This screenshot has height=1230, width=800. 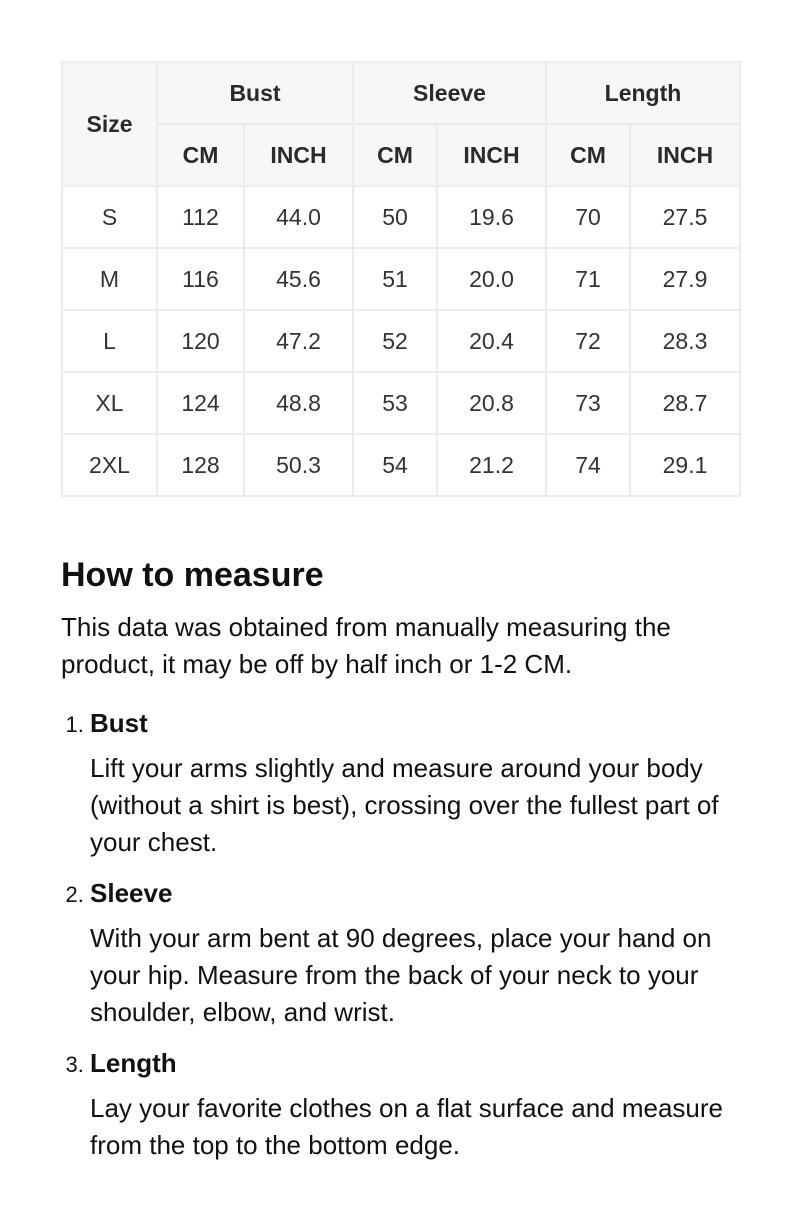 What do you see at coordinates (491, 341) in the screenshot?
I see `value-cell: 20.4` at bounding box center [491, 341].